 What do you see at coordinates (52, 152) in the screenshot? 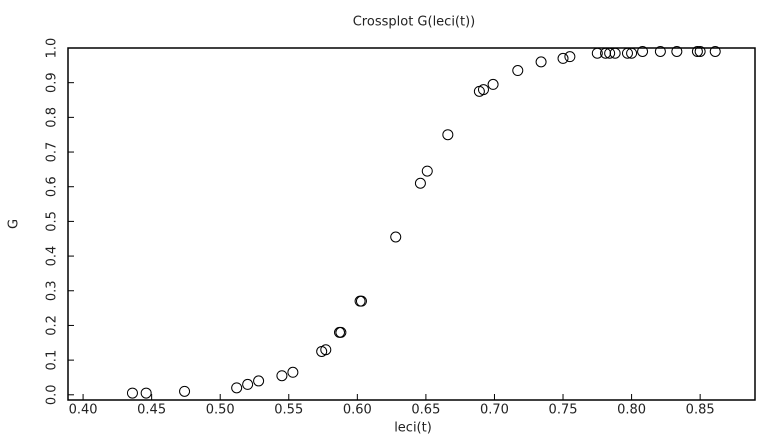
I see `y-tick-label: 0.7` at bounding box center [52, 152].